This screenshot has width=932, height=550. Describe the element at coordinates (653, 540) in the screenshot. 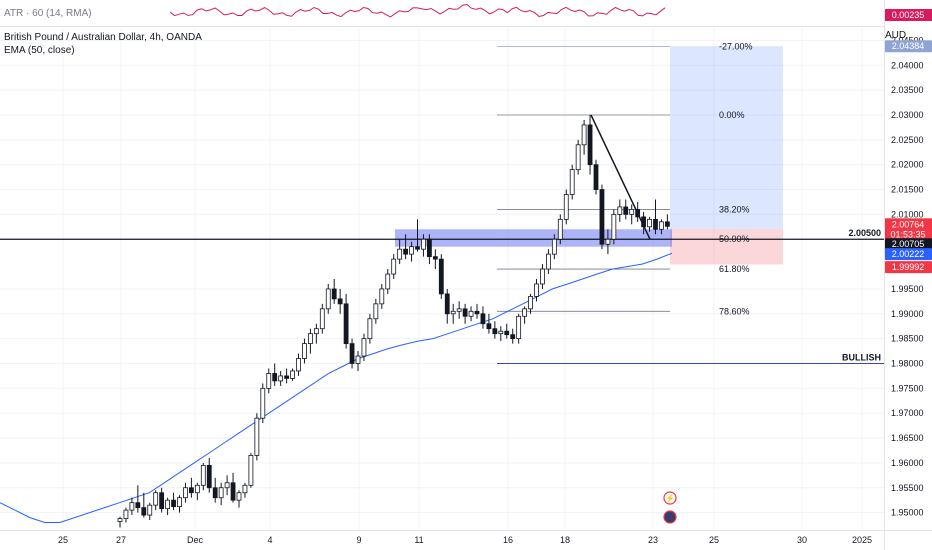

I see `time-tick-label: 23` at that location.